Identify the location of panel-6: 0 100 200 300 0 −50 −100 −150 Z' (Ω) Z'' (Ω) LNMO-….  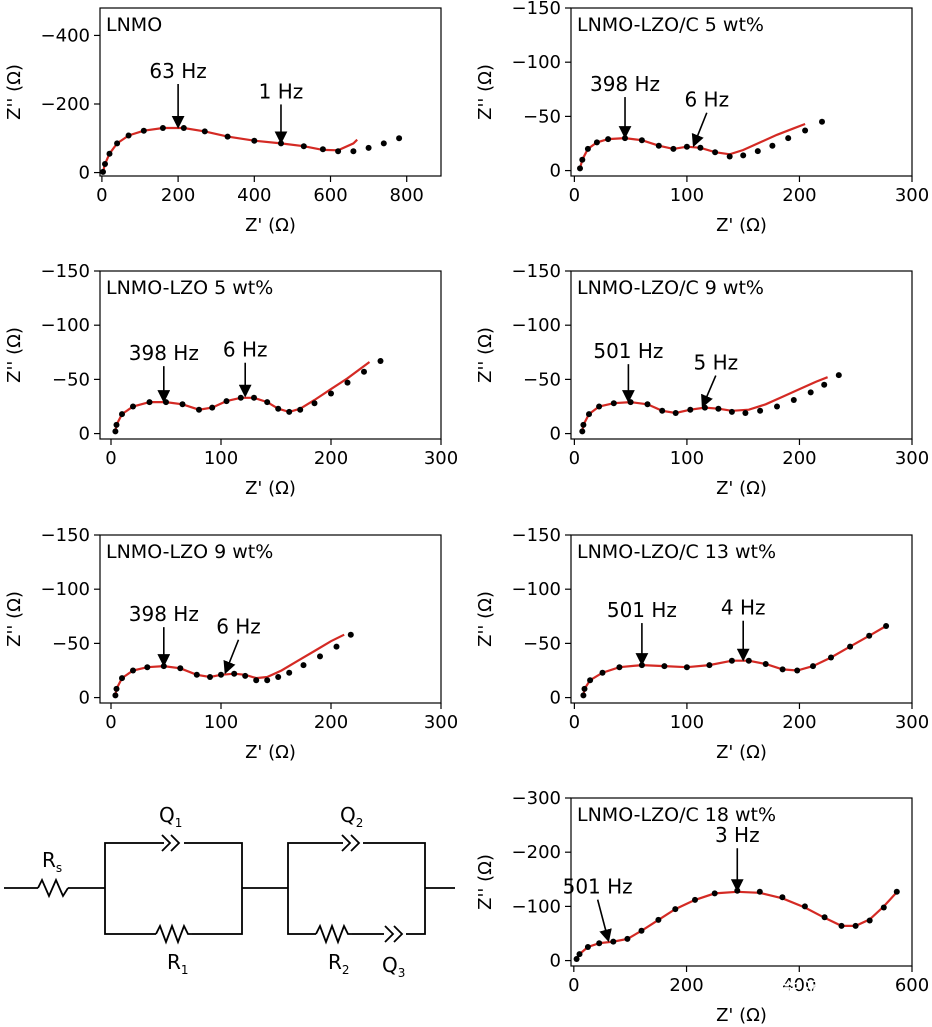
(702, 644).